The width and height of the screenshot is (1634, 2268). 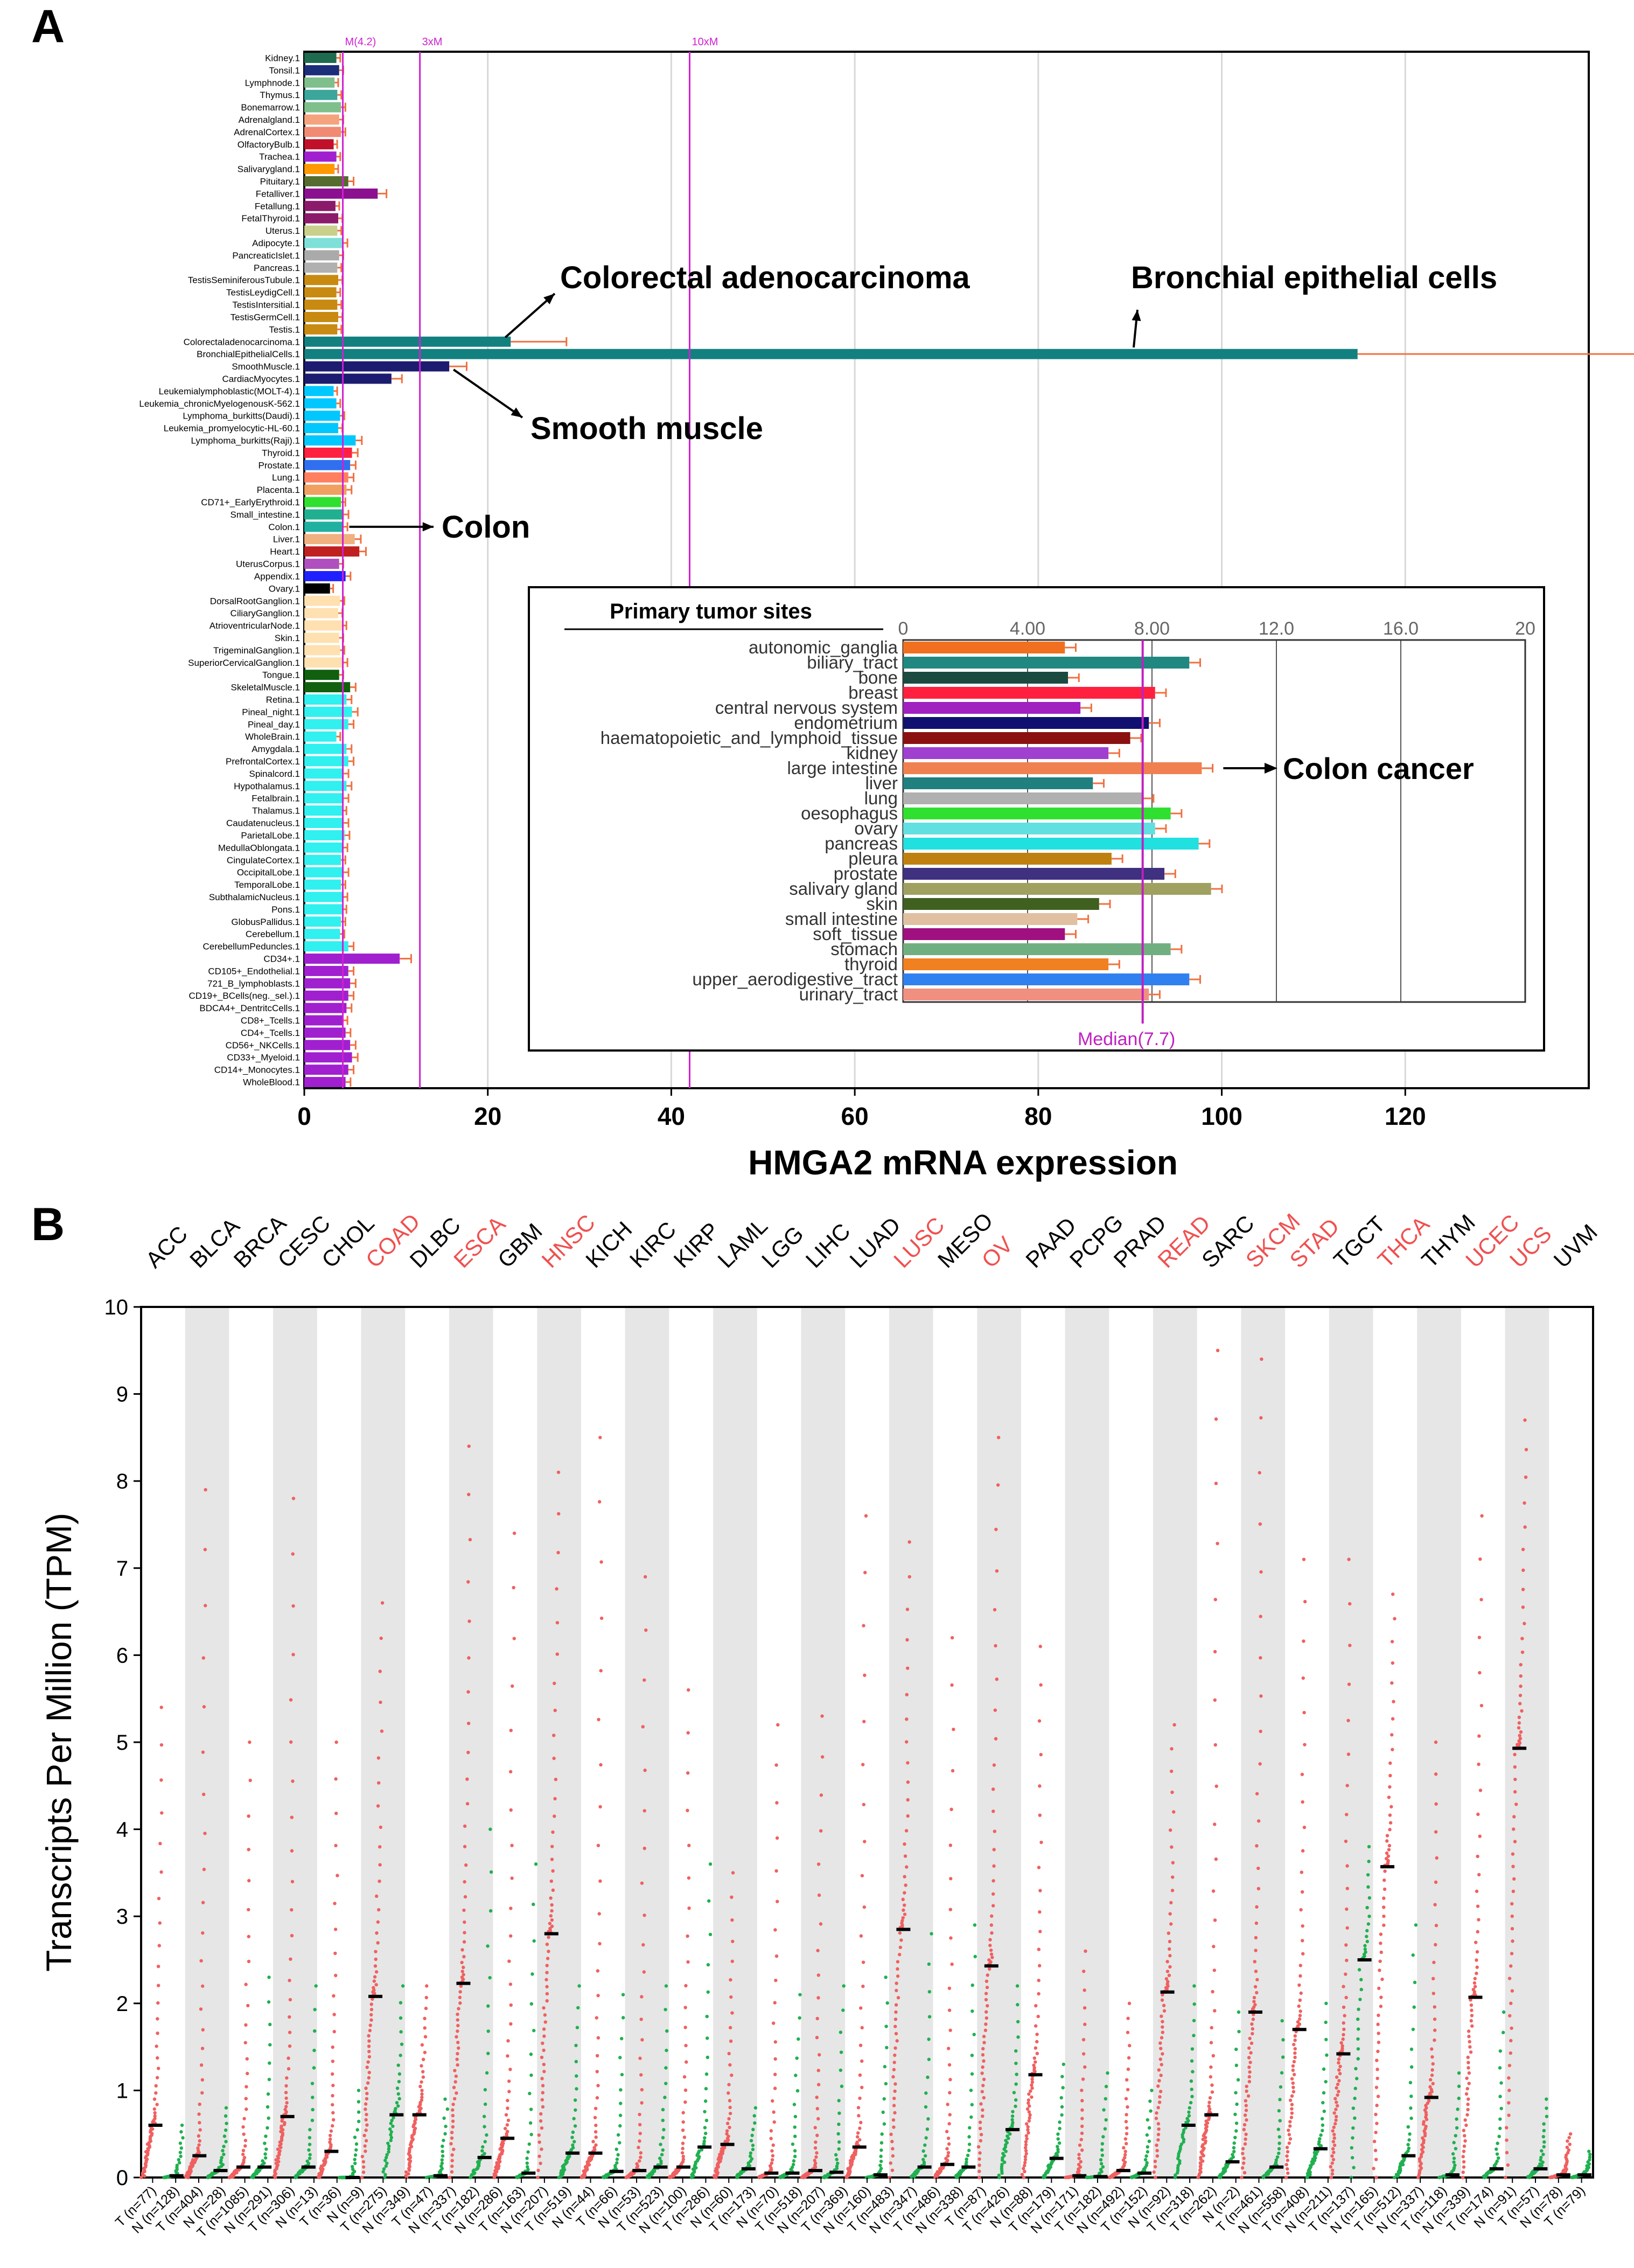 I want to click on y-tick-label: 3, so click(x=122, y=1917).